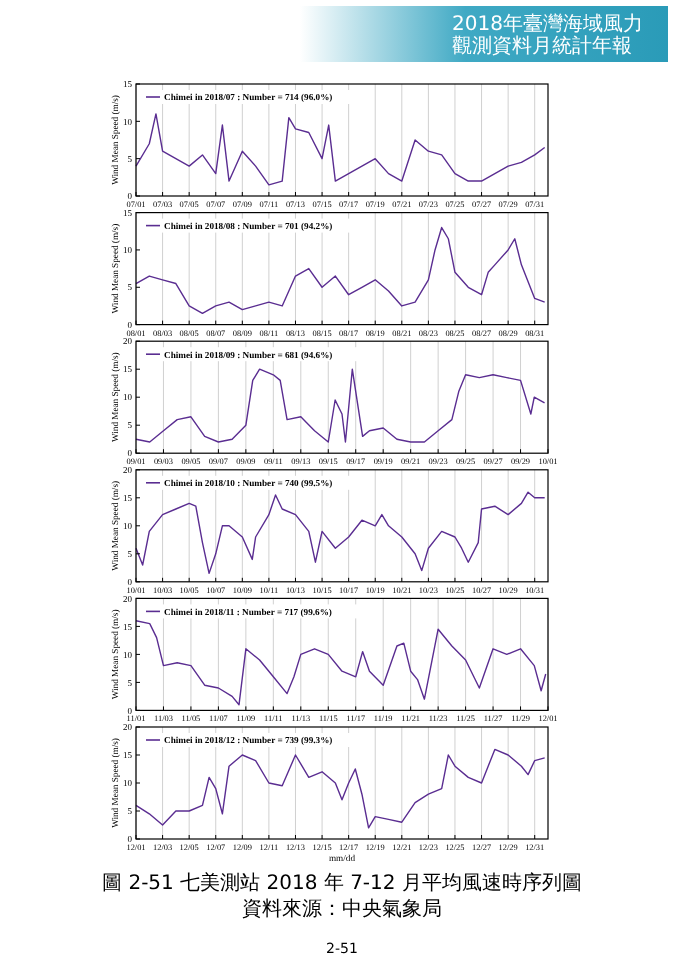 The image size is (678, 960). I want to click on text: 觀測資料月統計年報, so click(542, 46).